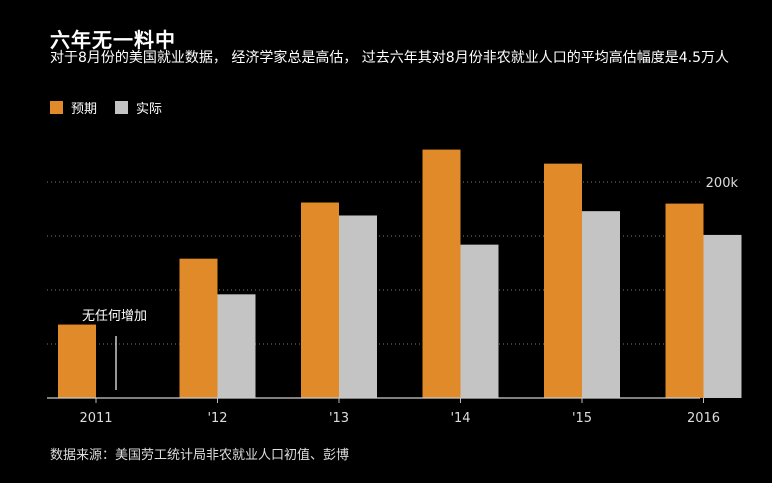 This screenshot has height=483, width=772. I want to click on legend-item-expected: 预期, so click(73, 107).